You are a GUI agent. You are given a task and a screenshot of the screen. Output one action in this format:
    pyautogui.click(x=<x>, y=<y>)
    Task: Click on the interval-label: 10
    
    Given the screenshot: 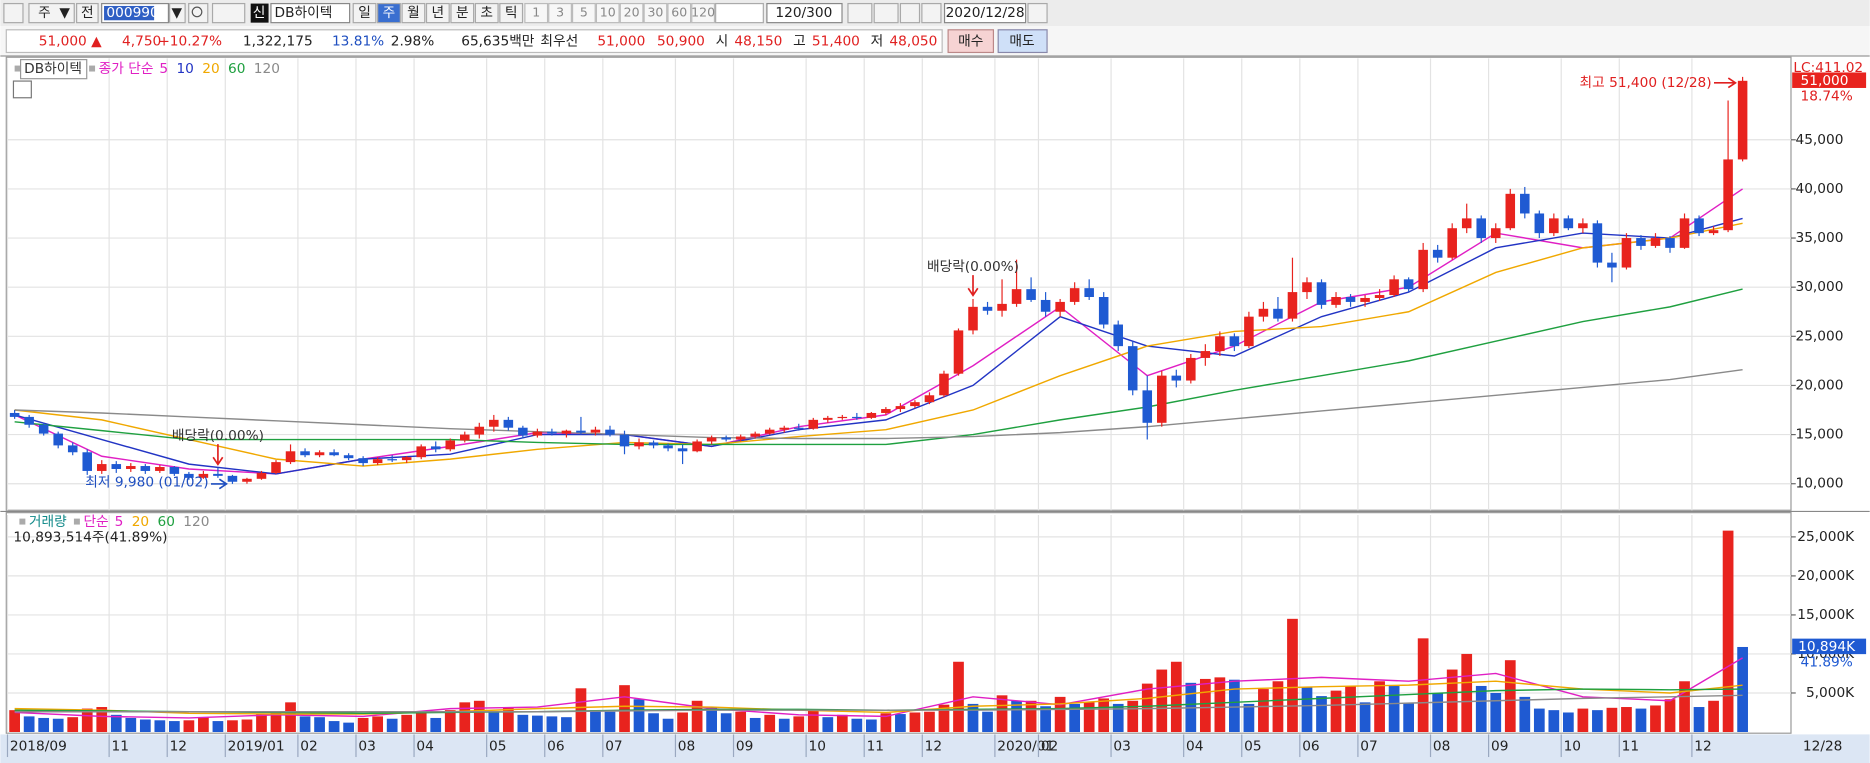 What is the action you would take?
    pyautogui.click(x=608, y=12)
    